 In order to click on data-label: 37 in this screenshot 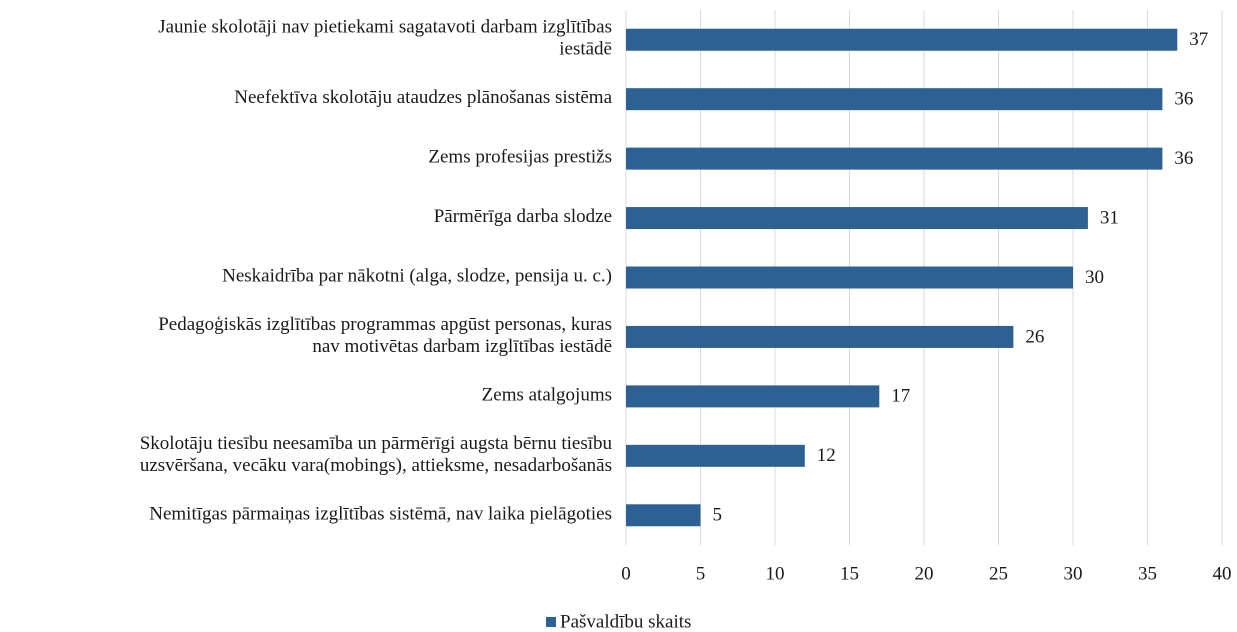, I will do `click(1198, 39)`.